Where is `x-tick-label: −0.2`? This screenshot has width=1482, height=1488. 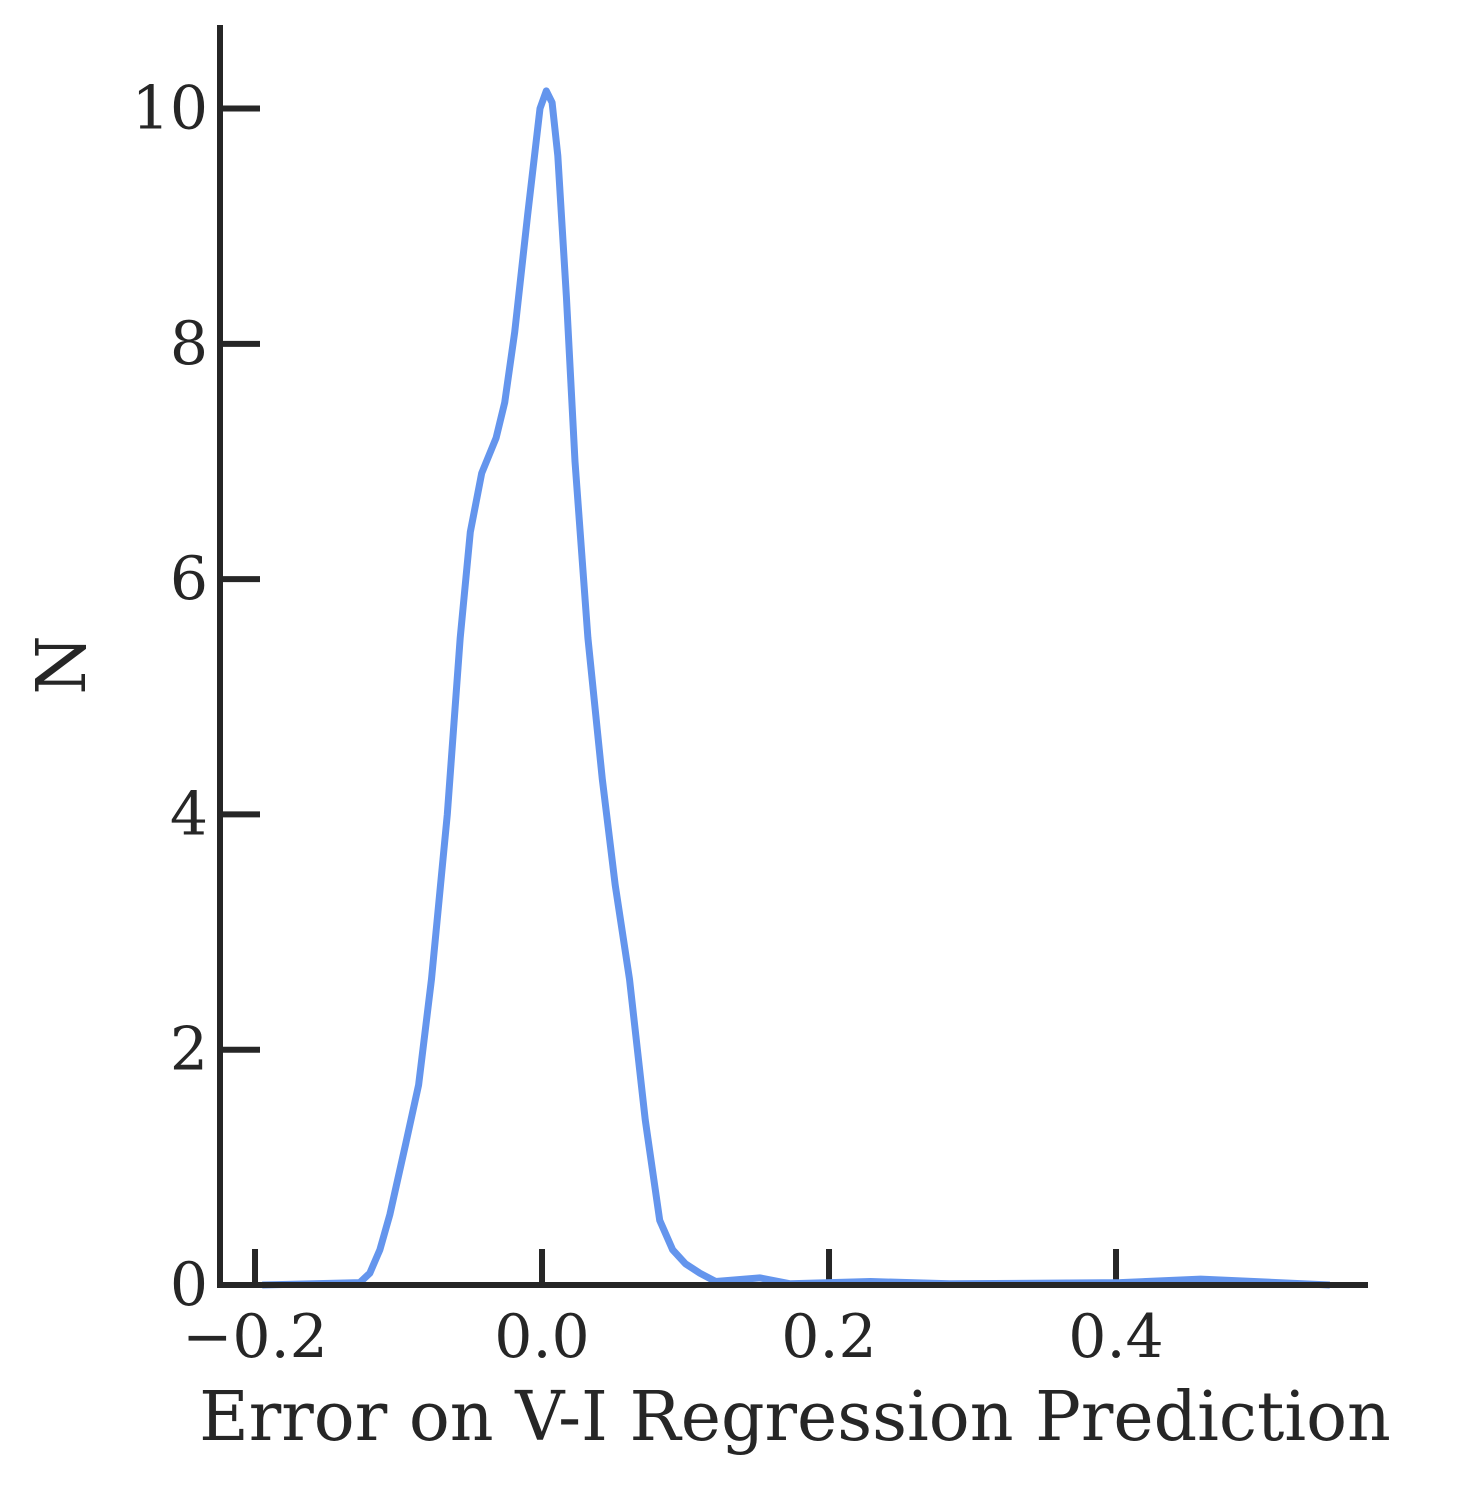
x-tick-label: −0.2 is located at coordinates (255, 1337).